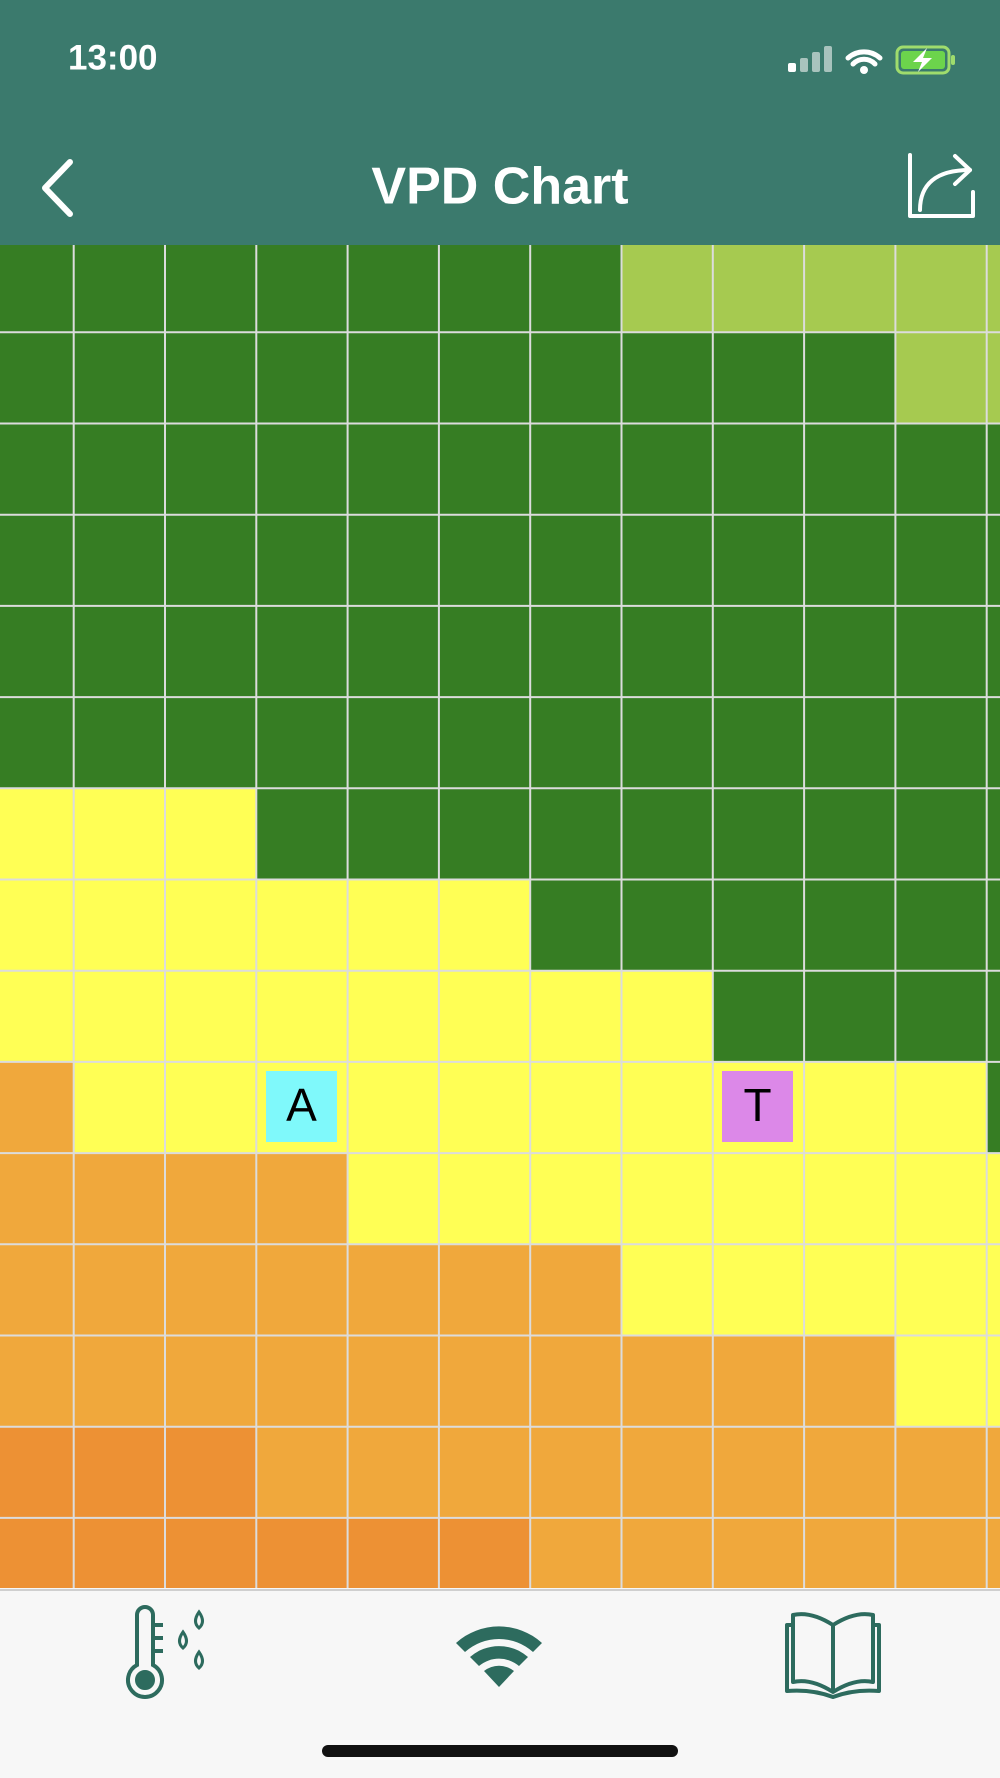 The height and width of the screenshot is (1778, 1000). Describe the element at coordinates (165, 1652) in the screenshot. I see `tab-climate` at that location.